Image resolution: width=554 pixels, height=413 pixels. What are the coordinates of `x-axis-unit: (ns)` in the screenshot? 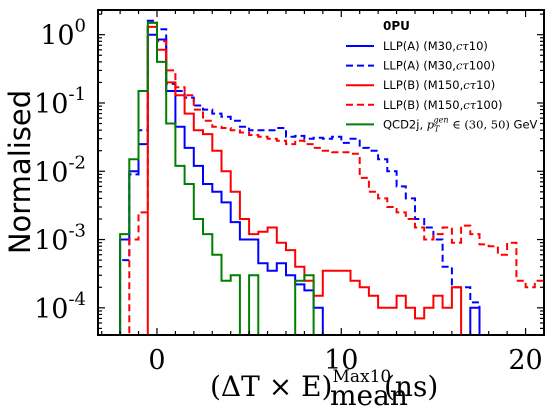 It's located at (411, 386).